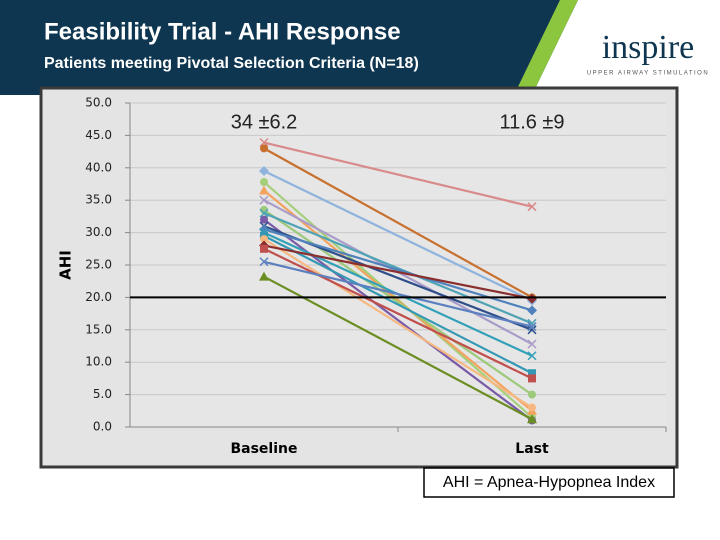 This screenshot has height=540, width=720. What do you see at coordinates (98, 297) in the screenshot?
I see `y-tick-label: 20.0` at bounding box center [98, 297].